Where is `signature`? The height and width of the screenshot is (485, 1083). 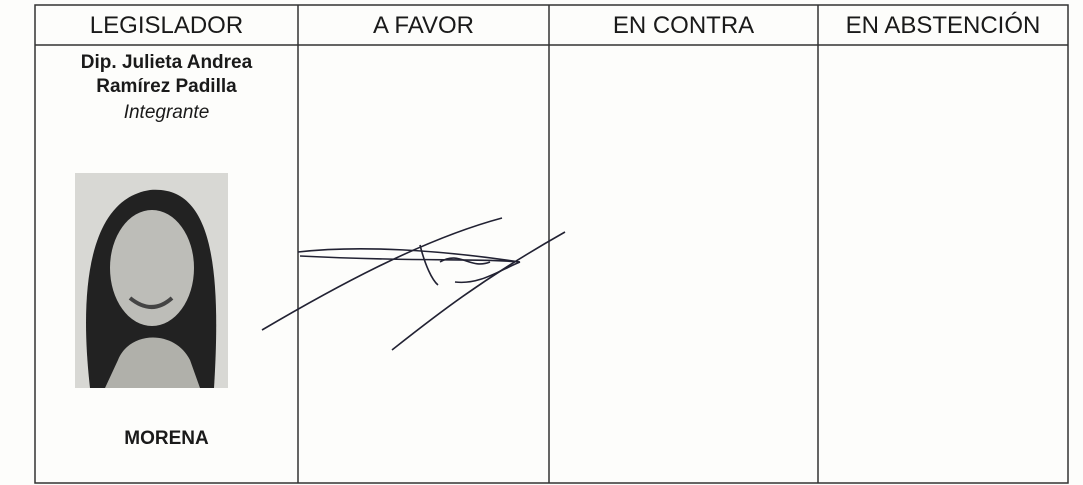 signature is located at coordinates (413, 284).